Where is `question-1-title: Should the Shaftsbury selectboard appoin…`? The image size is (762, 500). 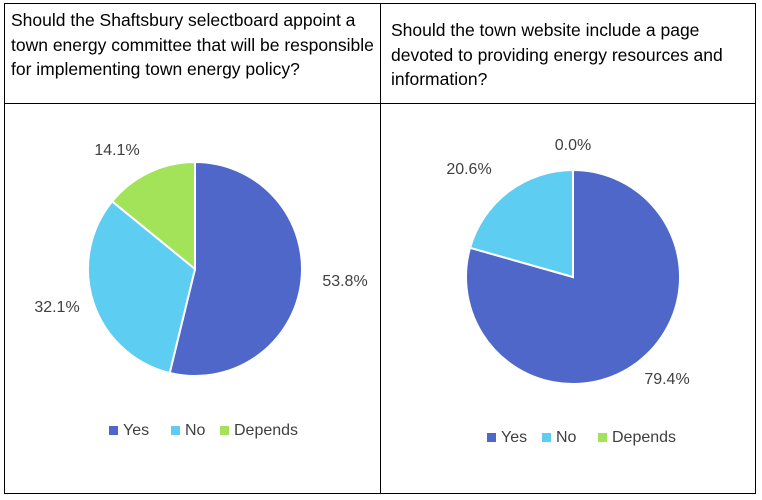
question-1-title: Should the Shaftsbury selectboard appoin… is located at coordinates (192, 54).